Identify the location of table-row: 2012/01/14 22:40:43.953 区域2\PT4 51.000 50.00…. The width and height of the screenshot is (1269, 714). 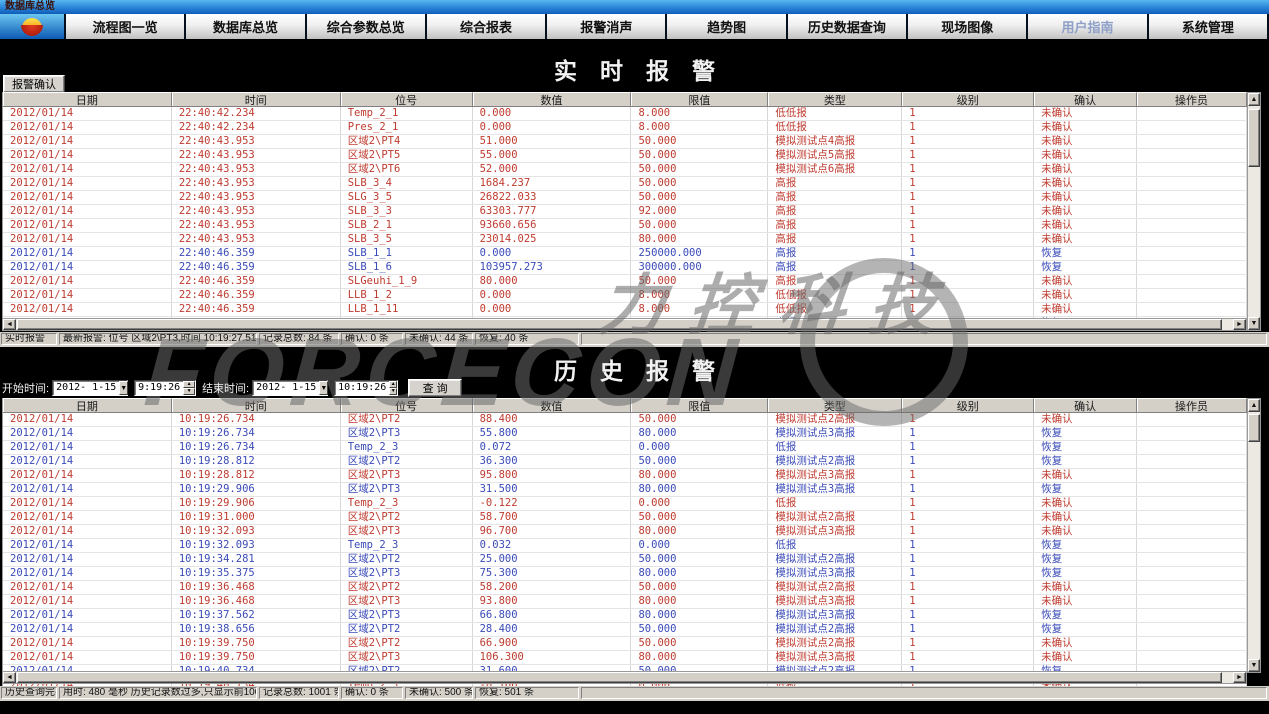
(625, 142).